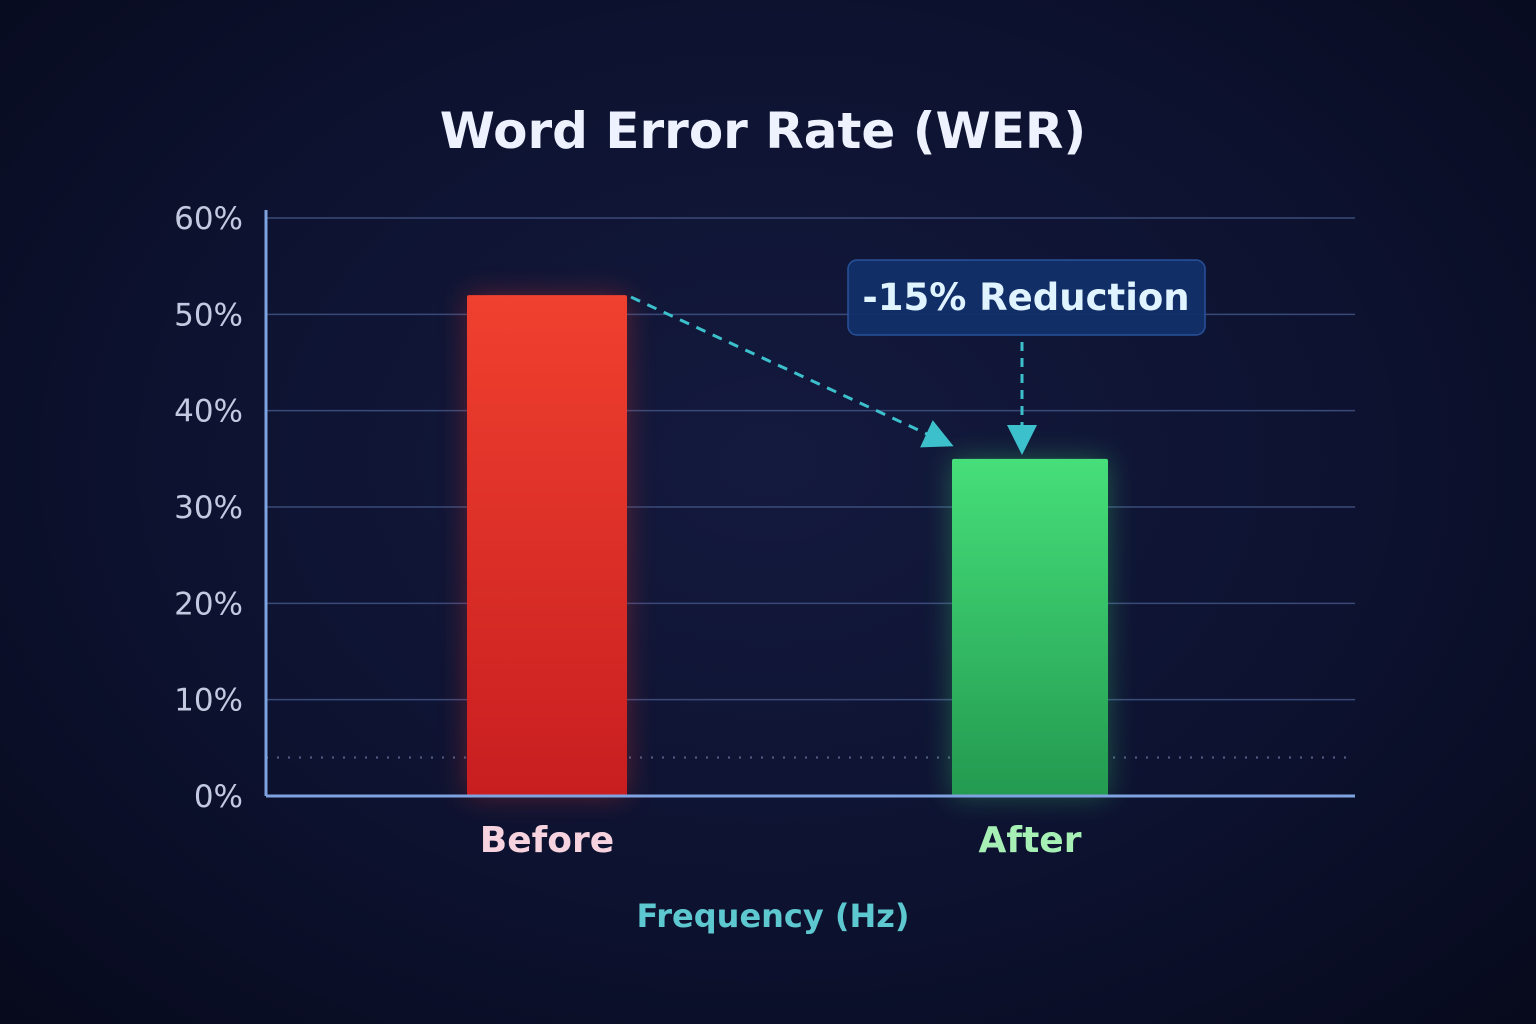 This screenshot has width=1536, height=1024. Describe the element at coordinates (1030, 840) in the screenshot. I see `x-category-label: After` at that location.